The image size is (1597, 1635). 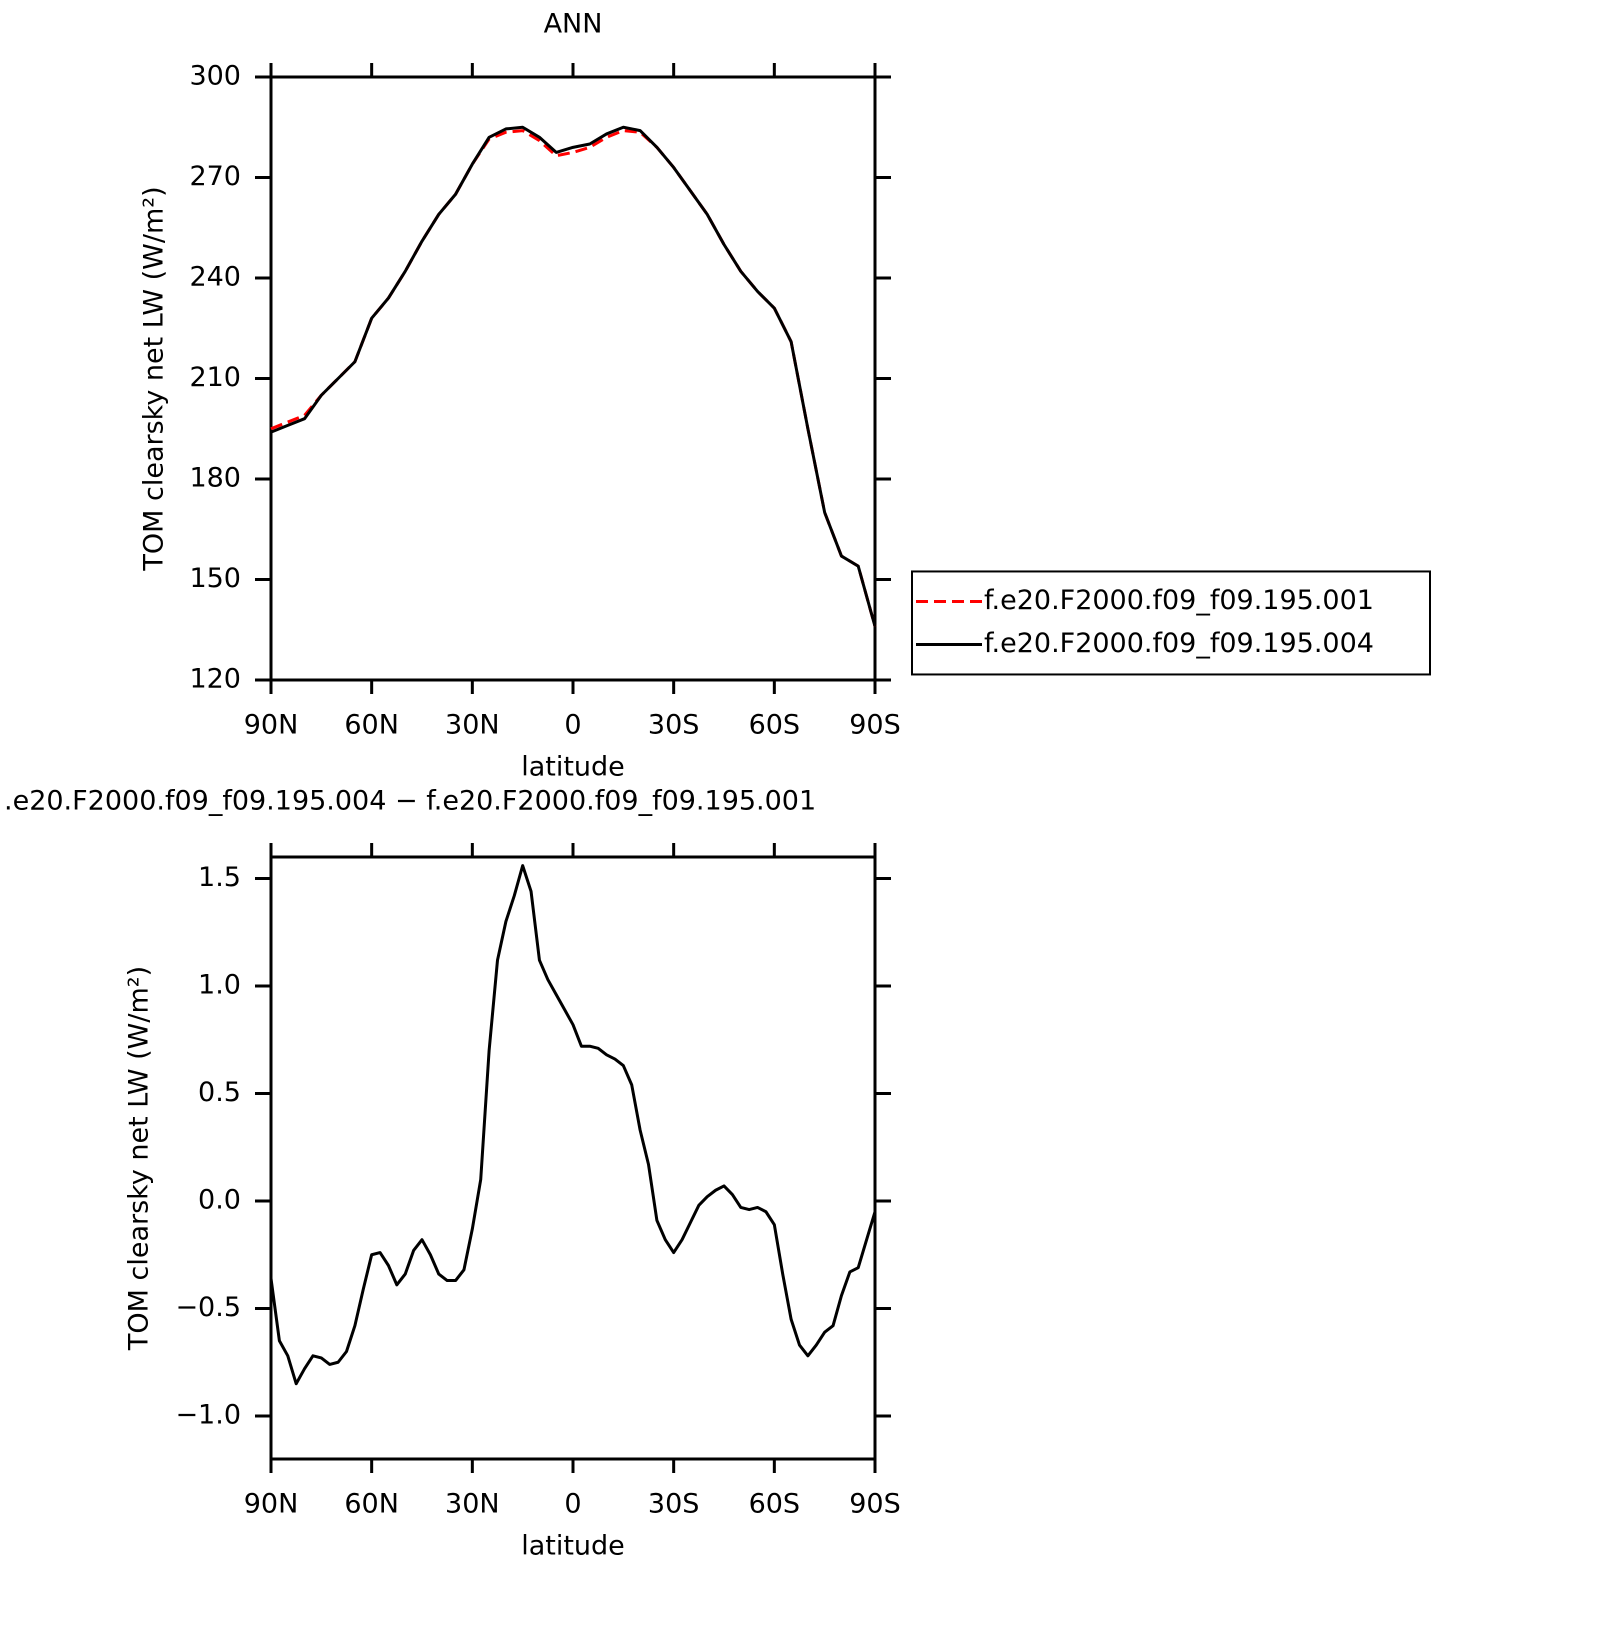 What do you see at coordinates (1171, 623) in the screenshot?
I see `legend-box` at bounding box center [1171, 623].